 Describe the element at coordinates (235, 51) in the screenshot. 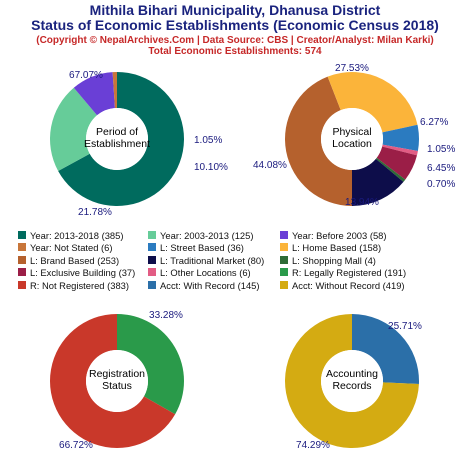

I see `total-establishments-subtitle: Total Economic Establishments: 574` at that location.